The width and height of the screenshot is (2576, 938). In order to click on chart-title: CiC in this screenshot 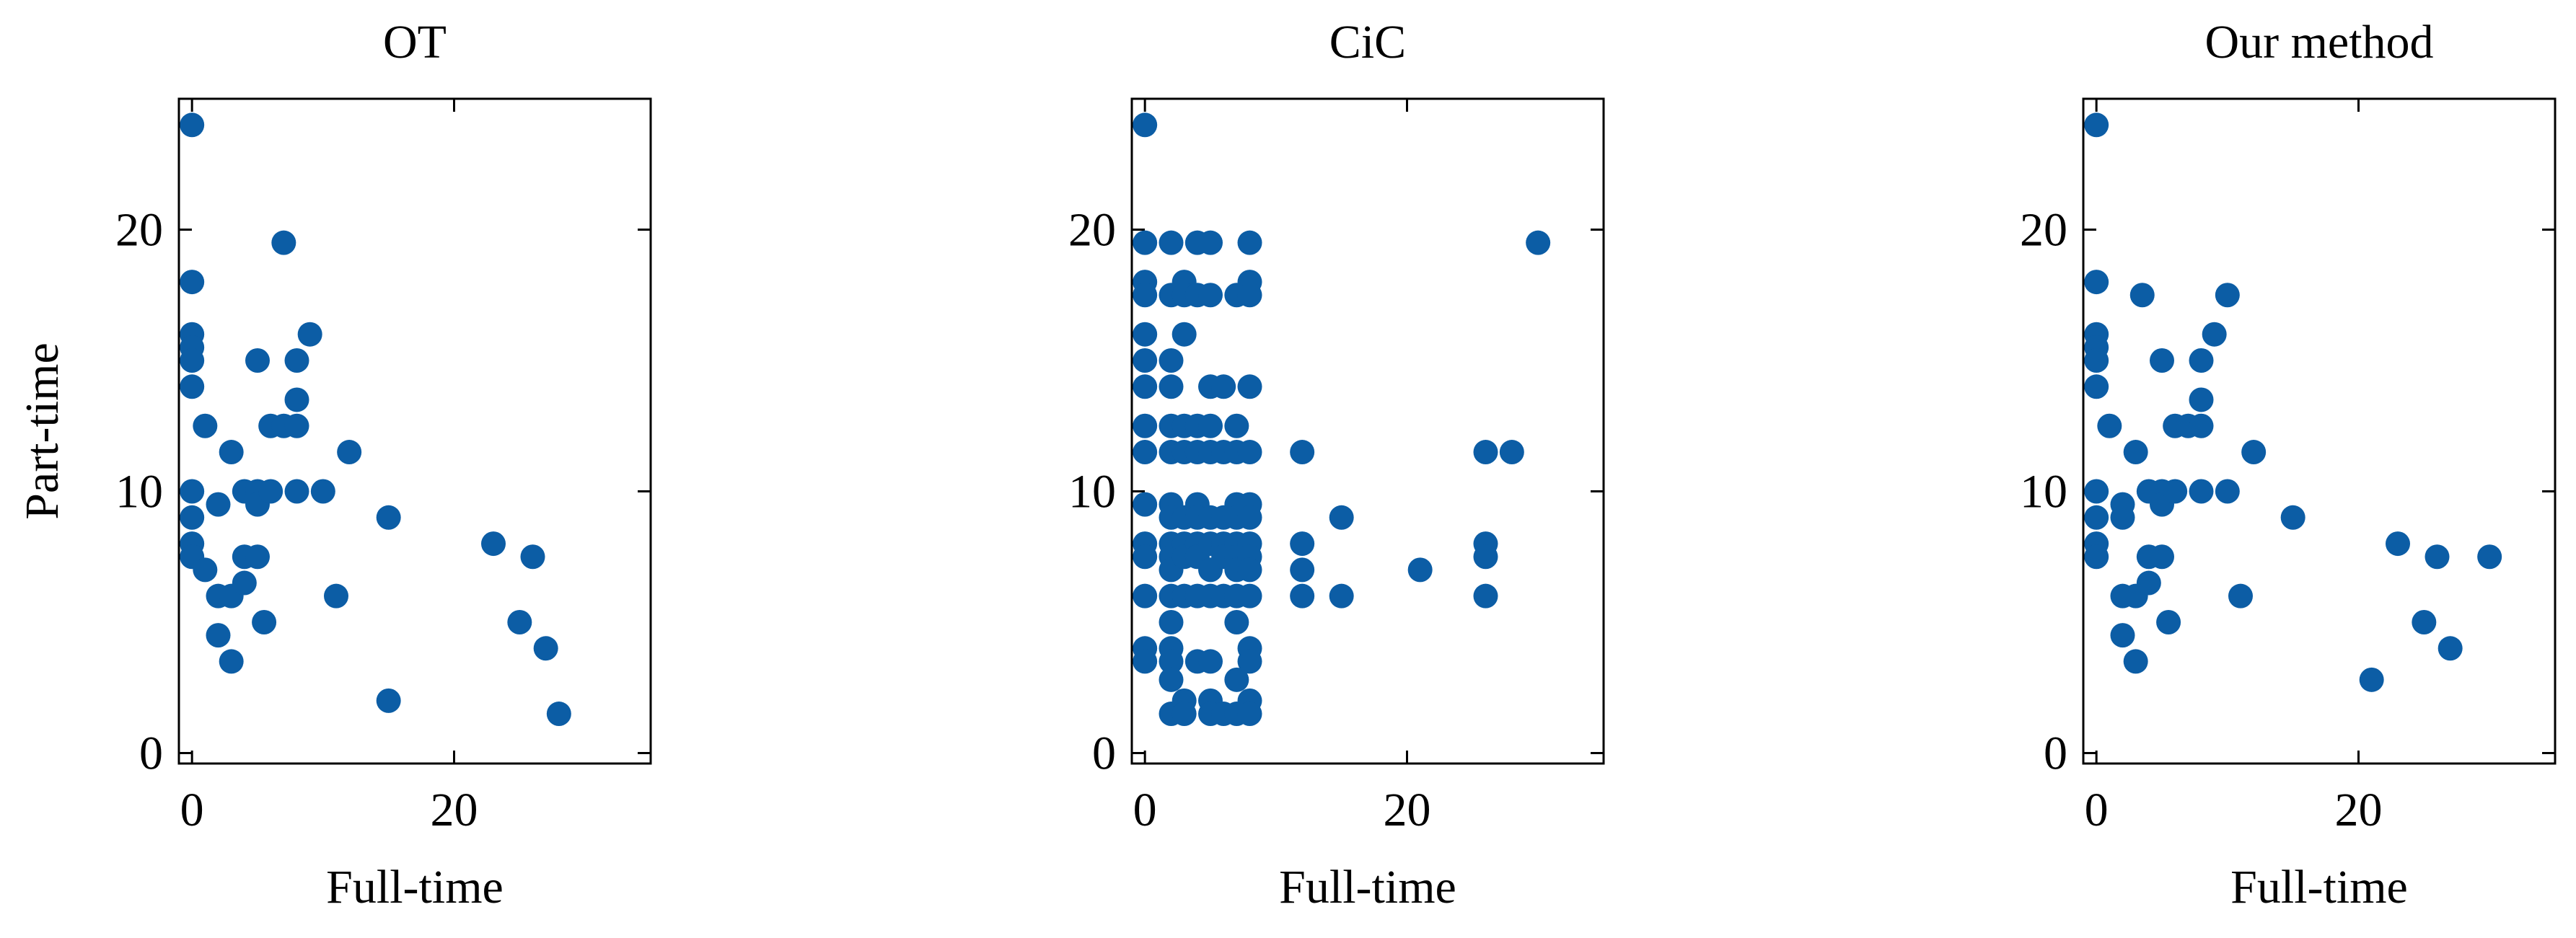, I will do `click(1367, 42)`.